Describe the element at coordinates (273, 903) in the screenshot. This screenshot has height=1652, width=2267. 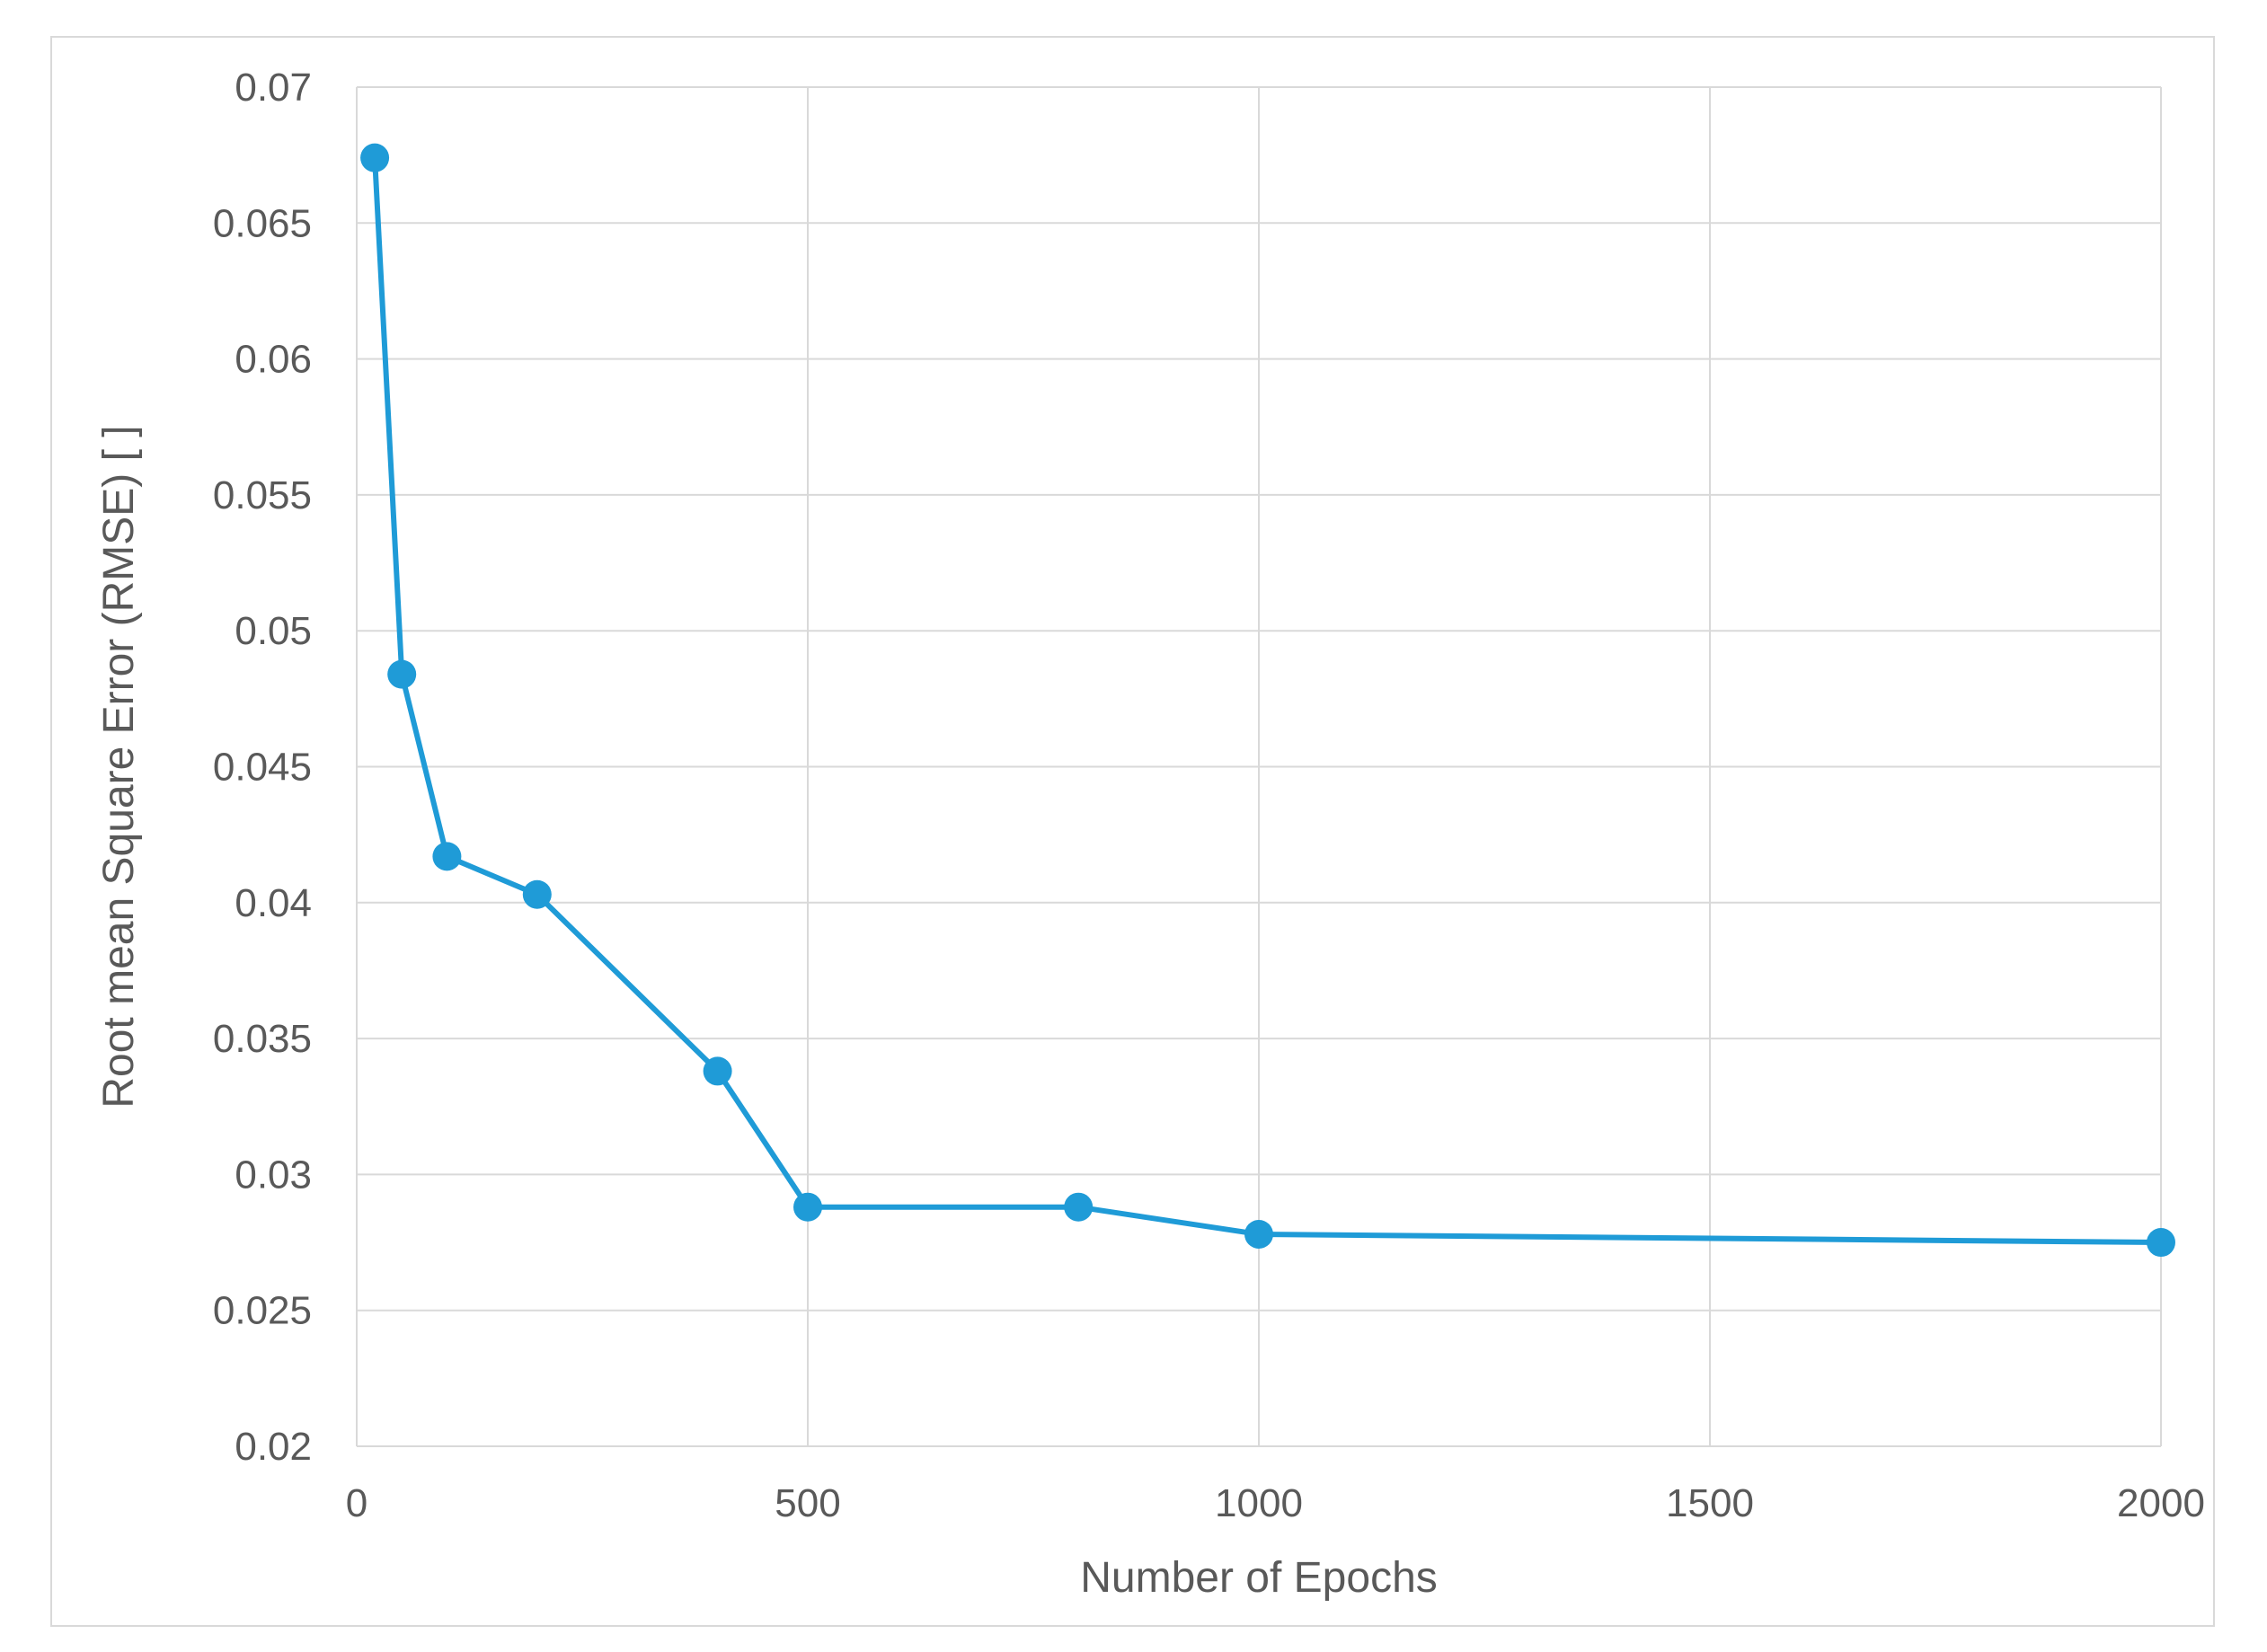
I see `y-tick-label: 0.04` at that location.